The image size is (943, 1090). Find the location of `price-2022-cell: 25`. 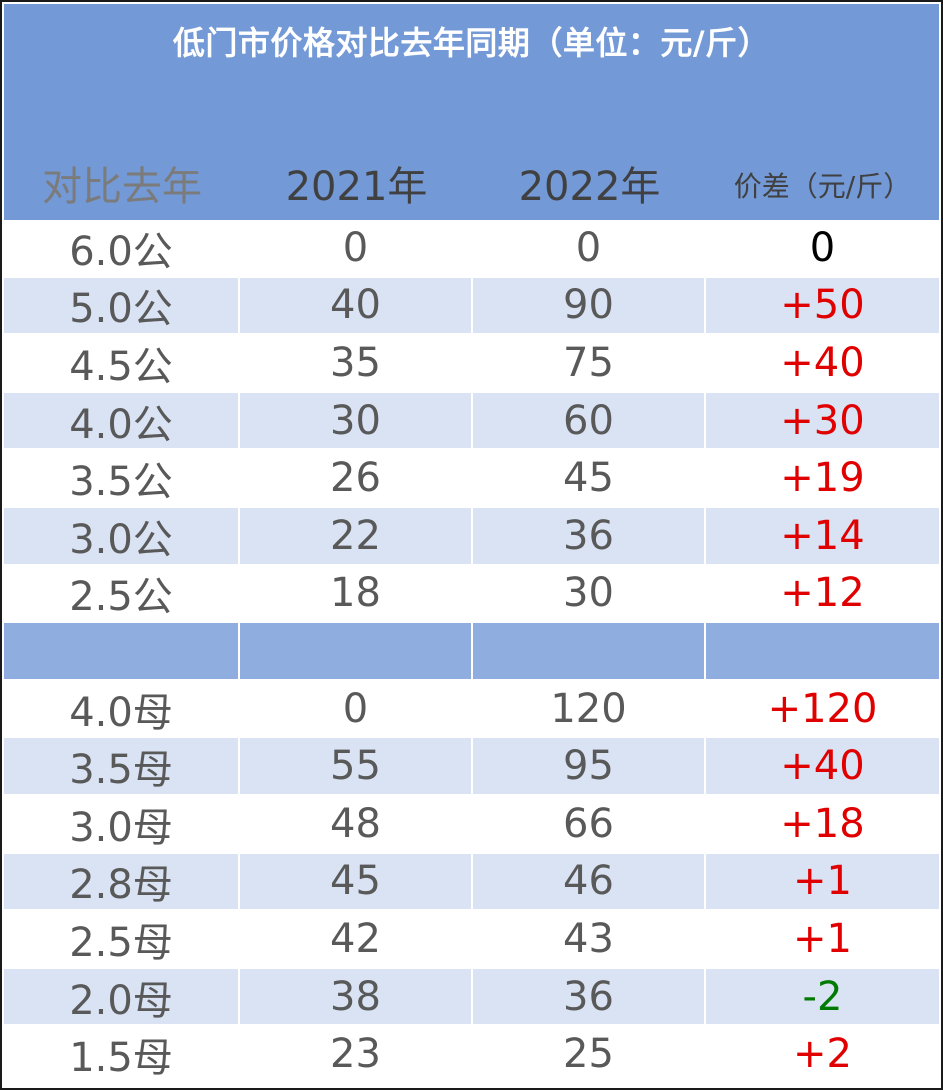

price-2022-cell: 25 is located at coordinates (589, 1055).